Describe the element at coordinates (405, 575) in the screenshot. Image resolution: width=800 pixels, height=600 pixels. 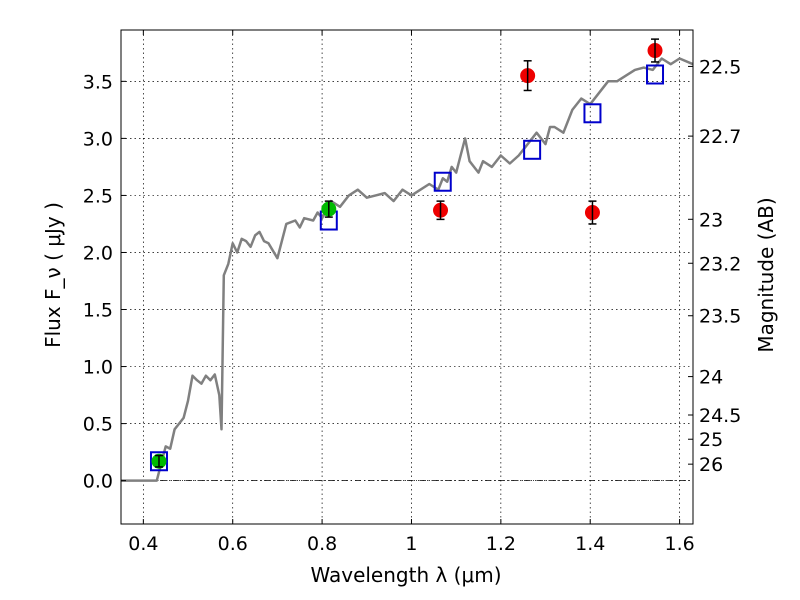
I see `x-axis-label: Wavelength λ (μm)` at that location.